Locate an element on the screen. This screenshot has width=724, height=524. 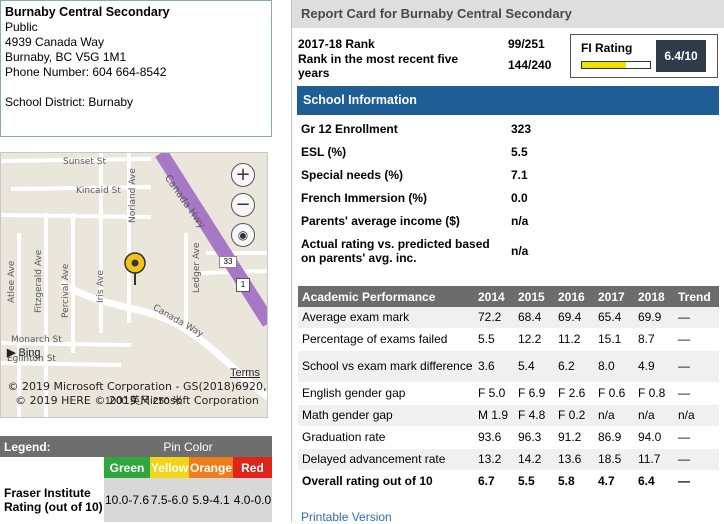
street-label: Percival Ave is located at coordinates (66, 290).